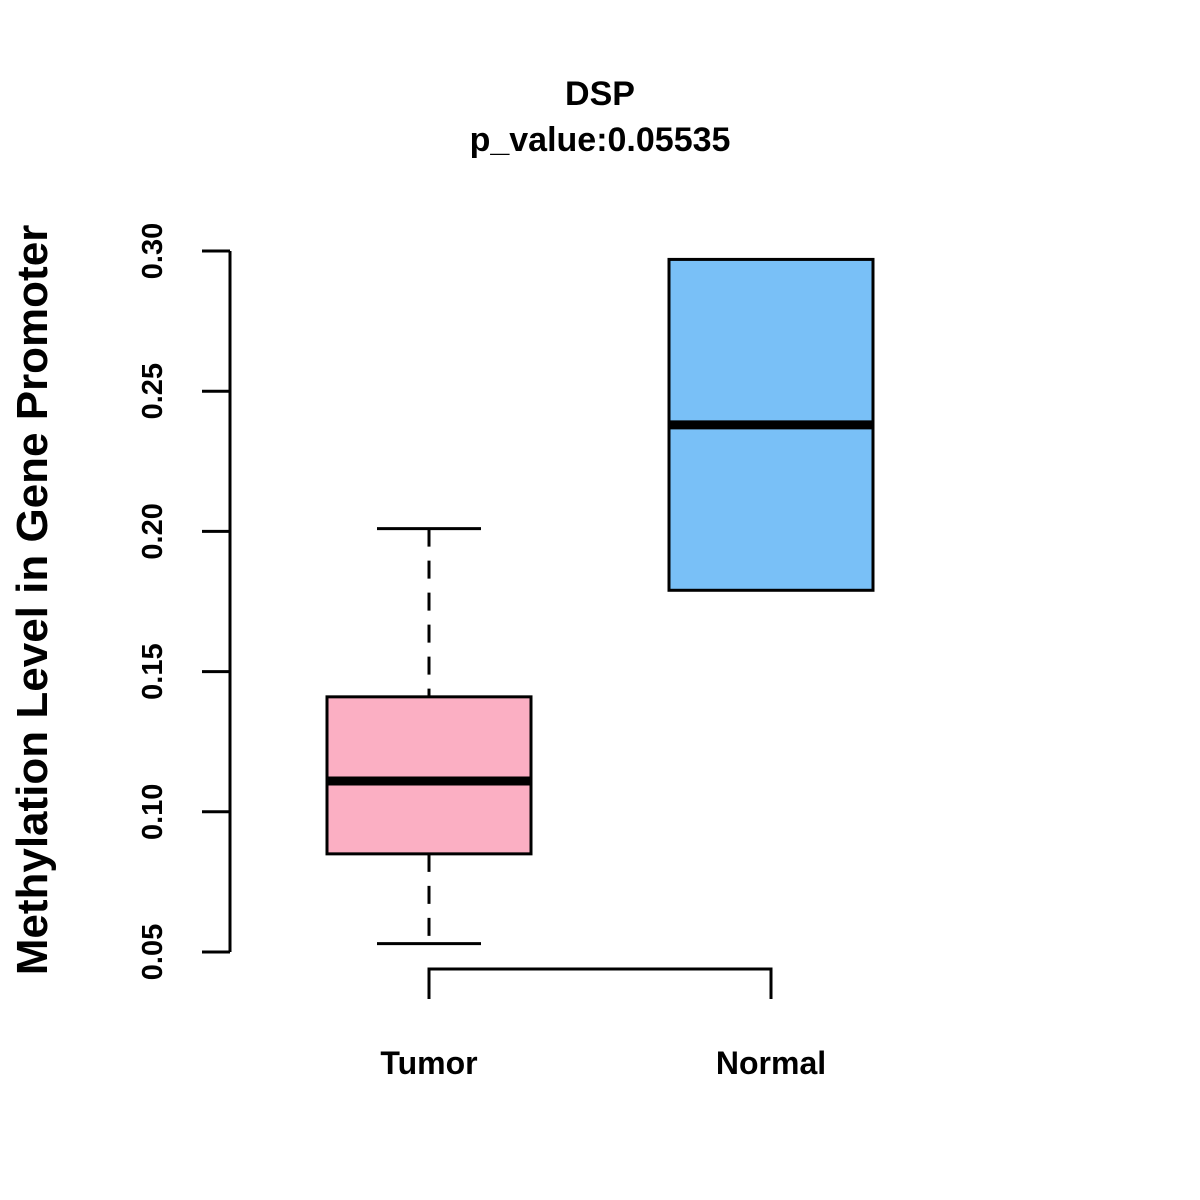 This screenshot has height=1200, width=1200. What do you see at coordinates (603, 1063) in the screenshot?
I see `category-labels-group: Tumor Normal` at bounding box center [603, 1063].